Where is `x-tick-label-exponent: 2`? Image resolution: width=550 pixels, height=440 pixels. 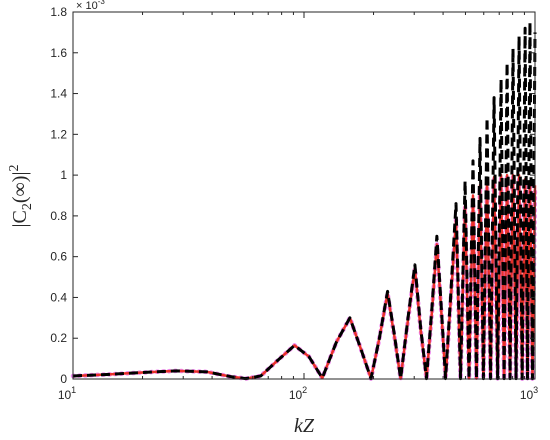
x-tick-label-exponent: 2 is located at coordinates (304, 390).